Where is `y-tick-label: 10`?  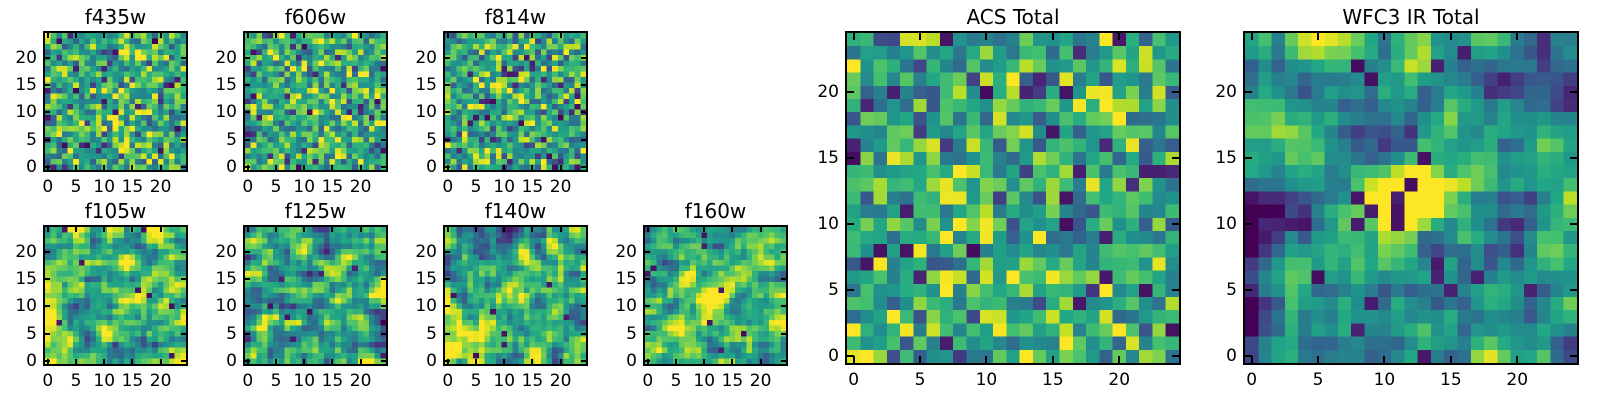 y-tick-label: 10 is located at coordinates (226, 112).